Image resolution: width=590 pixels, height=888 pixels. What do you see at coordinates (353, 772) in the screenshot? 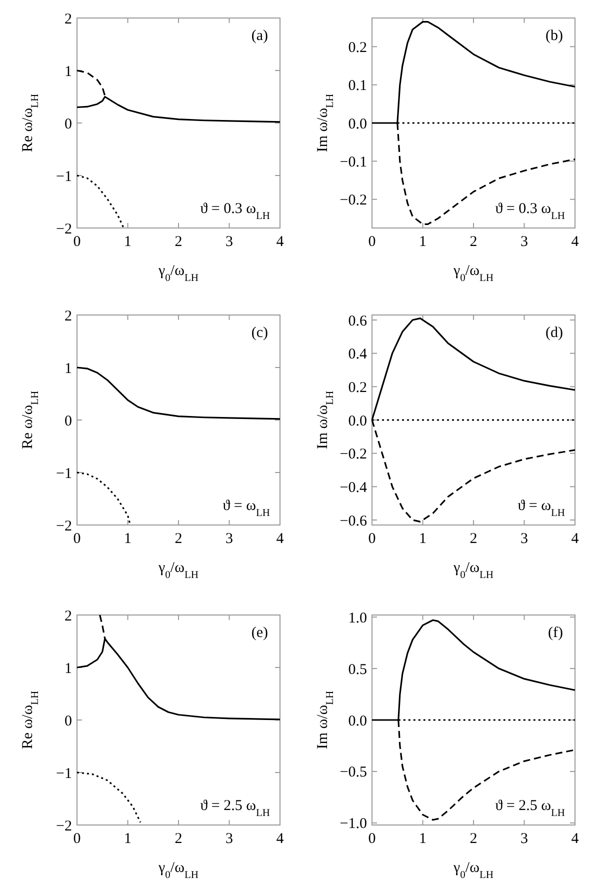
I see `y-tick-label: −0.5` at bounding box center [353, 772].